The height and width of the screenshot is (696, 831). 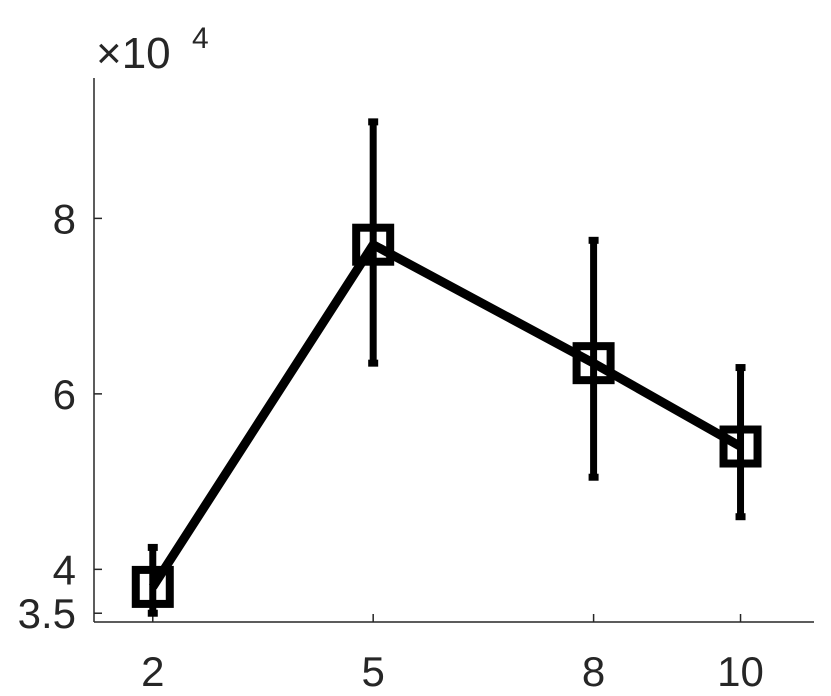 What do you see at coordinates (64, 394) in the screenshot?
I see `y-tick-label: 6` at bounding box center [64, 394].